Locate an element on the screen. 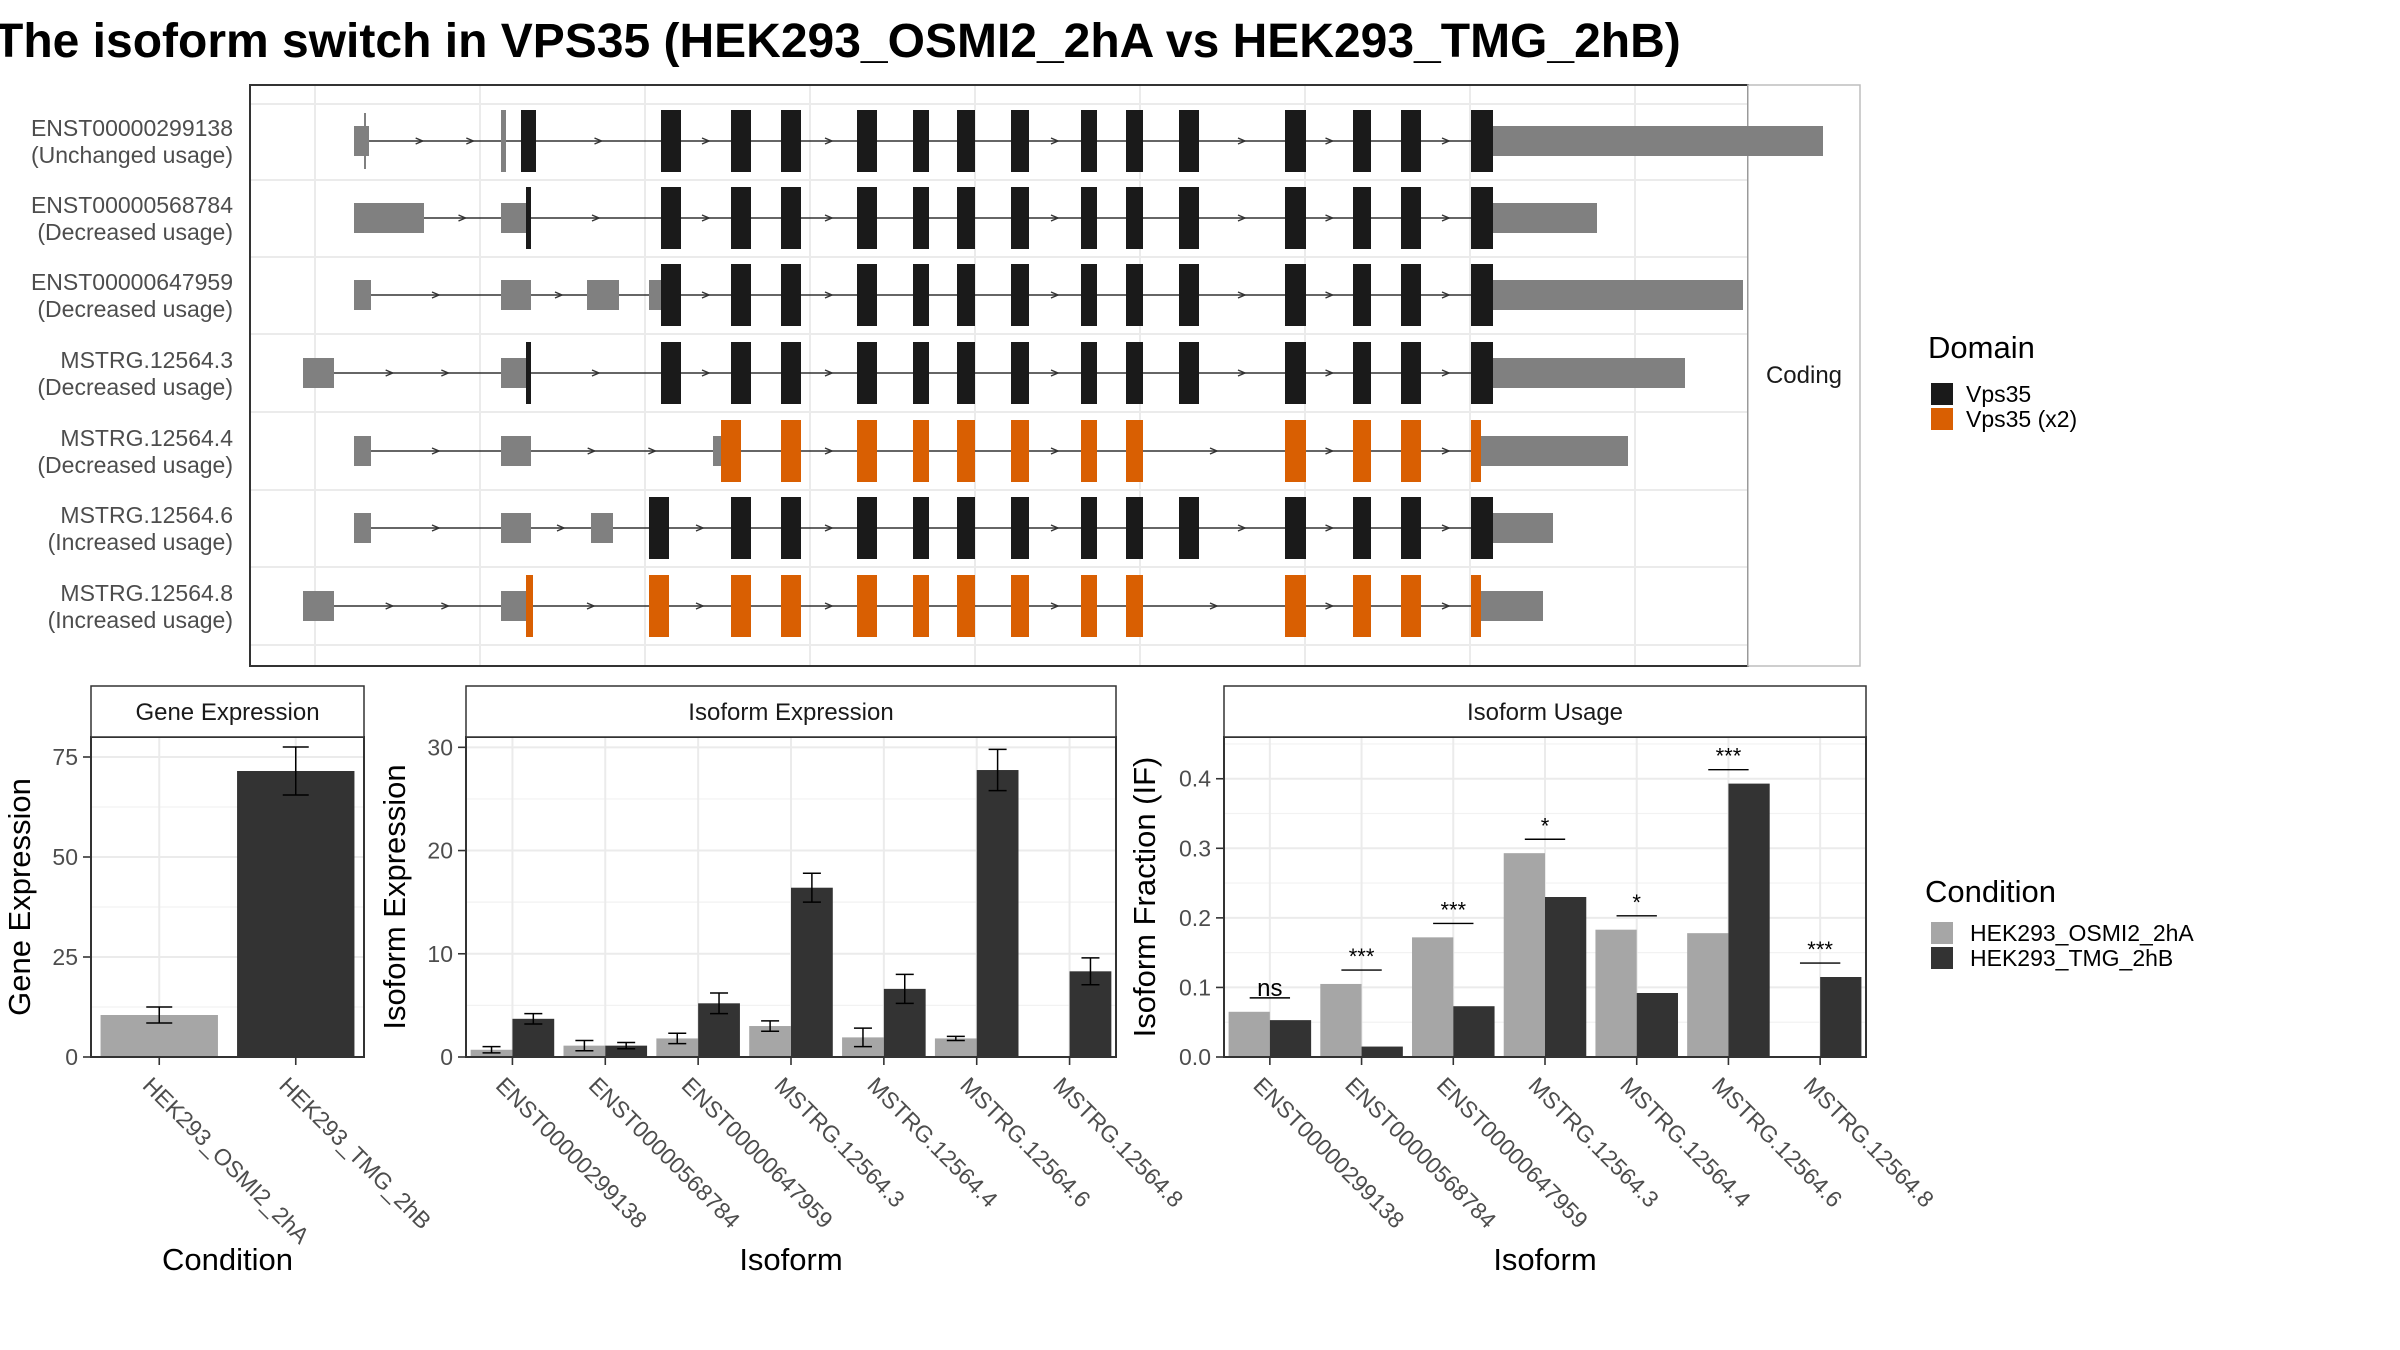  transcript-usage-label: (Unchanged usage) is located at coordinates (132, 155).